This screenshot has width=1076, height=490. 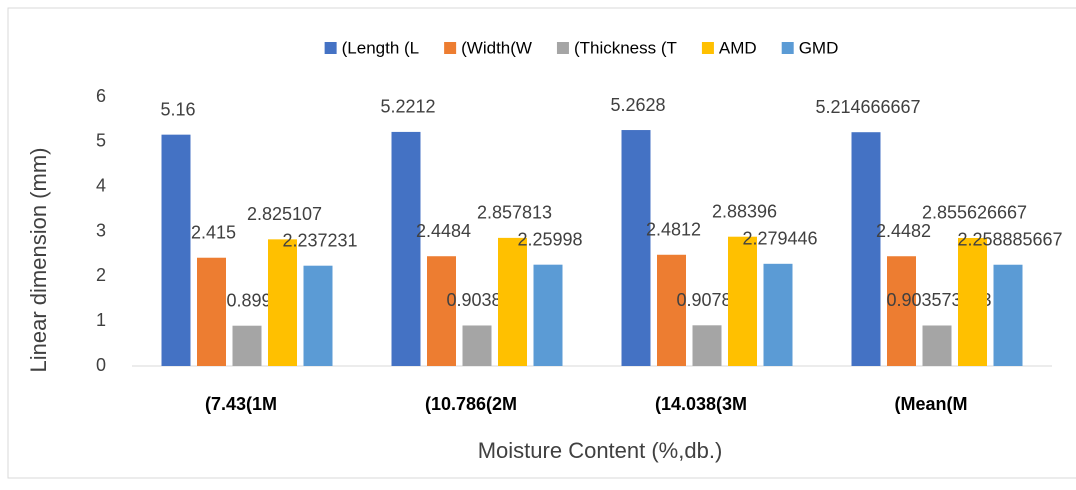 What do you see at coordinates (779, 239) in the screenshot?
I see `data-label: 2.279446` at bounding box center [779, 239].